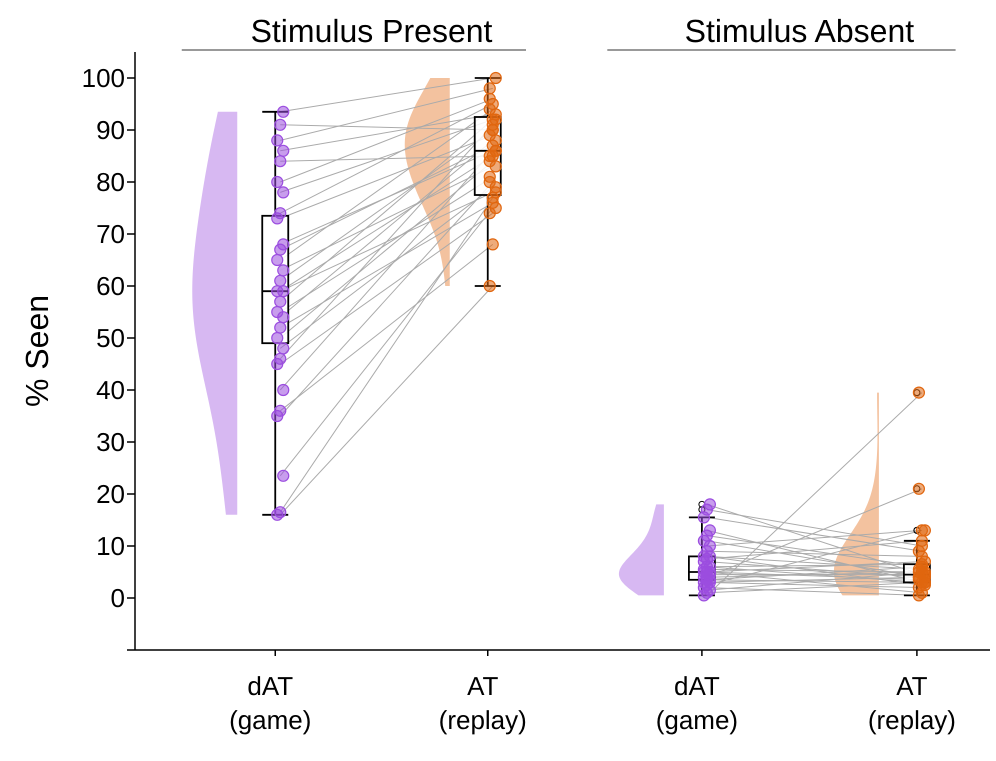  I want to click on y-tick-label: 0, so click(117, 598).